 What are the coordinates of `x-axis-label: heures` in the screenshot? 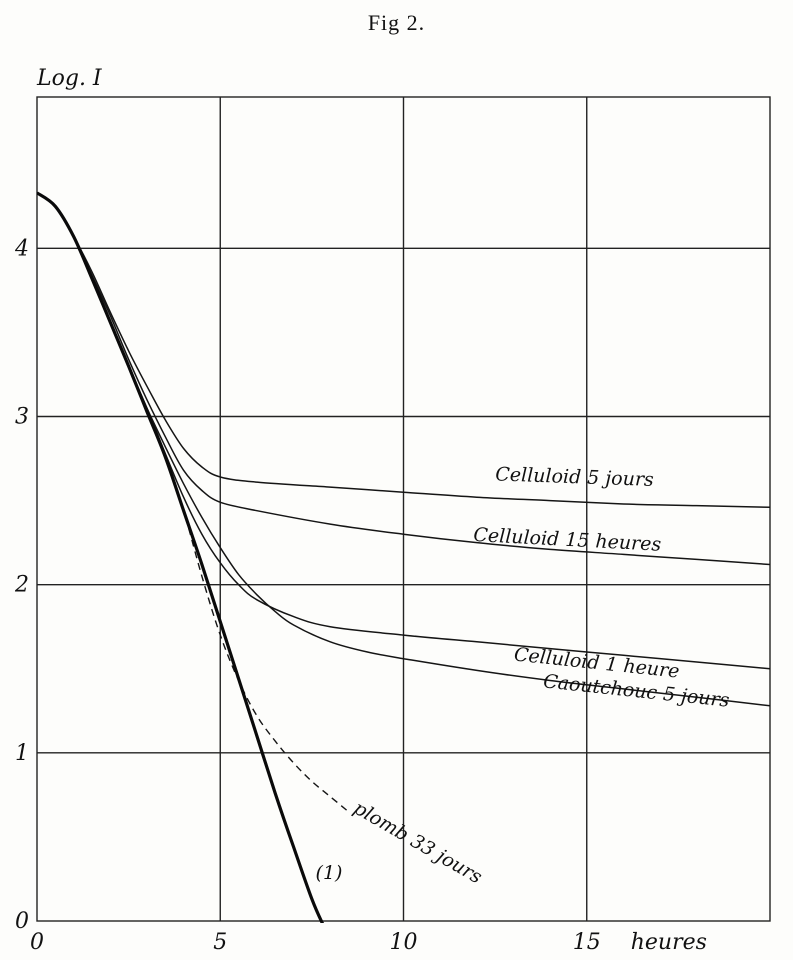 It's located at (669, 942).